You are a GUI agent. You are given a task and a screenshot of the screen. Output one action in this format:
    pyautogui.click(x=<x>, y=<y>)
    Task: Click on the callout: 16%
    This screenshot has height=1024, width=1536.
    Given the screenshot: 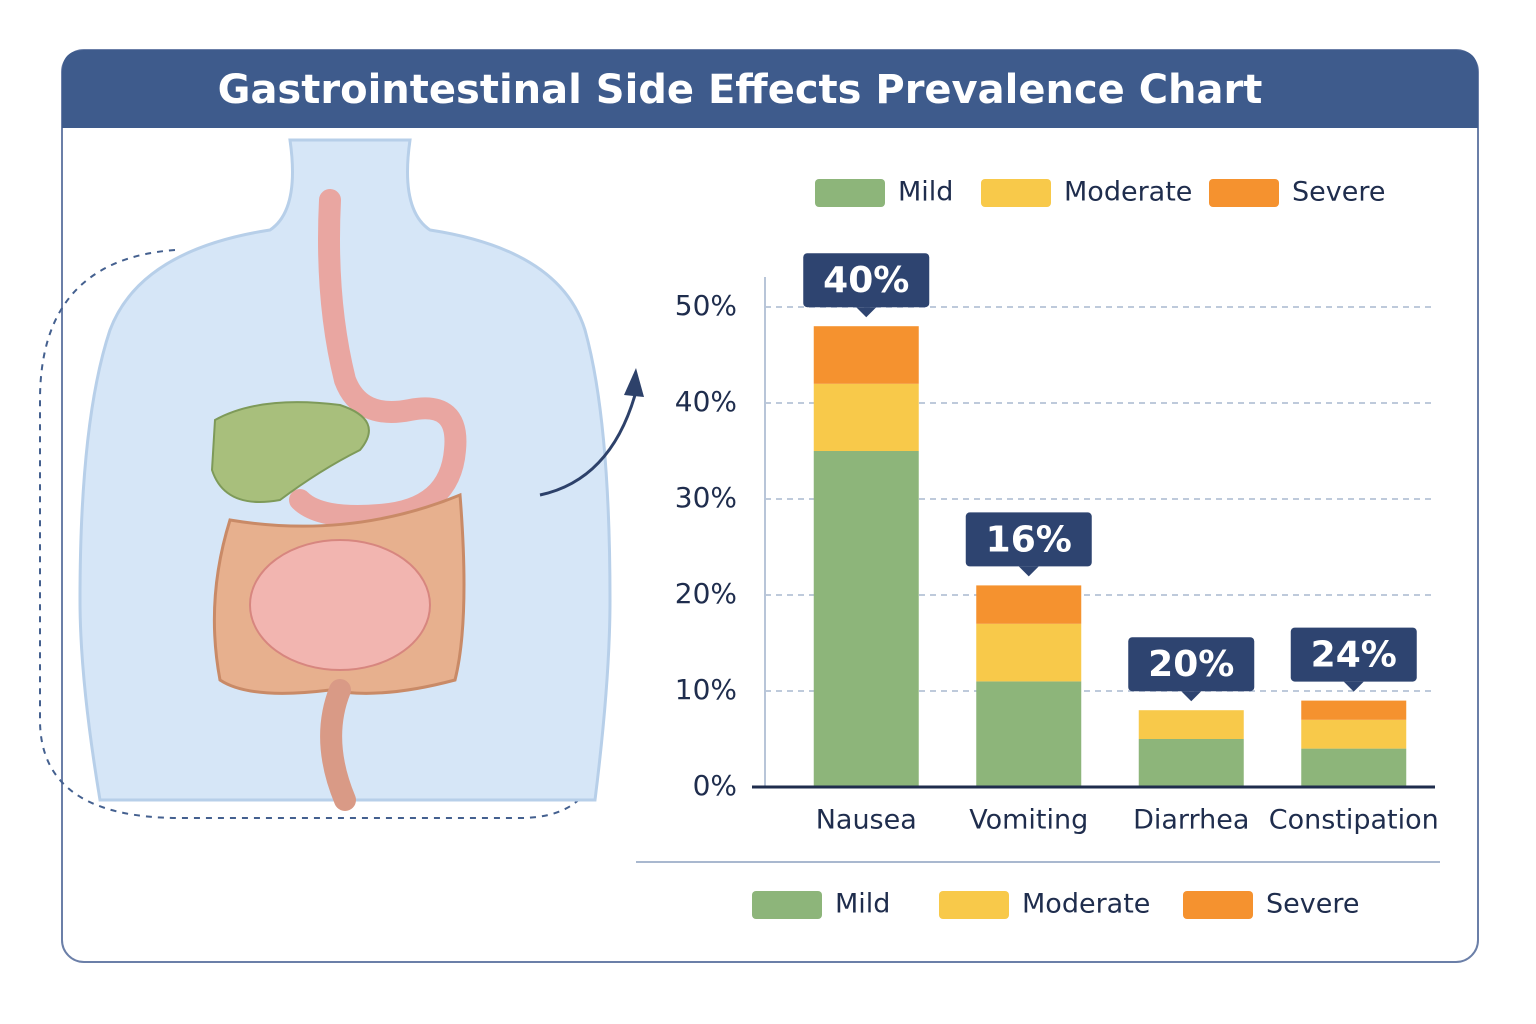 What is the action you would take?
    pyautogui.click(x=1029, y=539)
    